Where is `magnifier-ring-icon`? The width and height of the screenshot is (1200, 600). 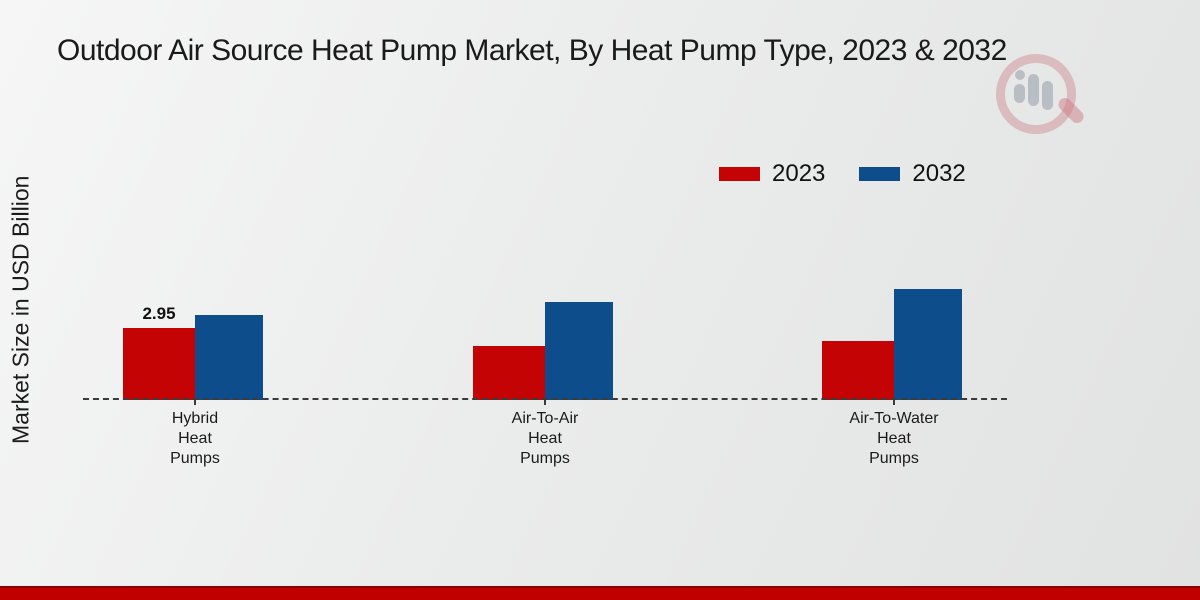
magnifier-ring-icon is located at coordinates (1036, 94).